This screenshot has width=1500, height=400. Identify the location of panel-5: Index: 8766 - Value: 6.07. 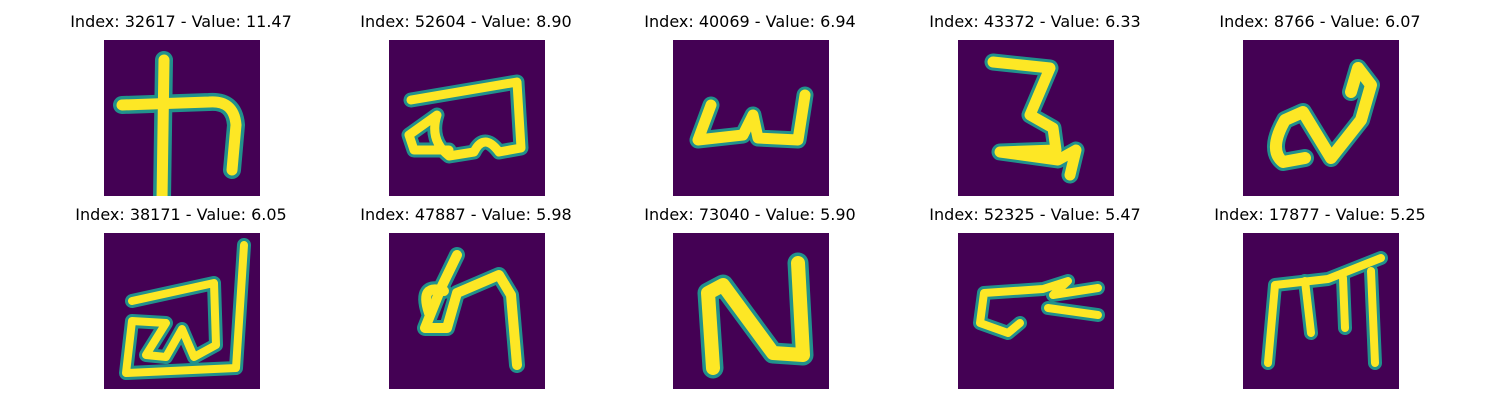
(1320, 104).